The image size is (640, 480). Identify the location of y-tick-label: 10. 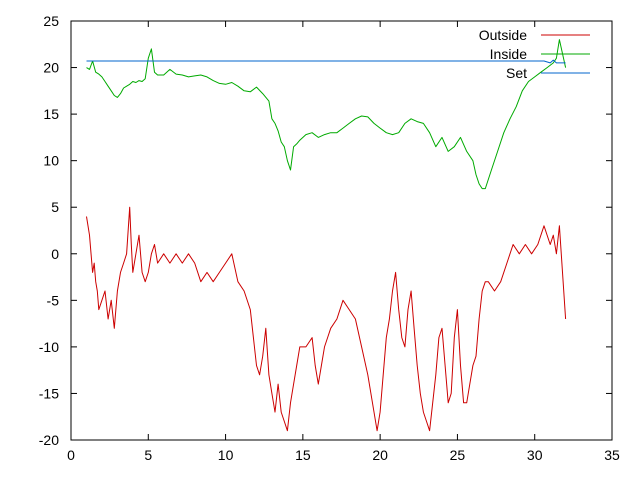
(51, 161).